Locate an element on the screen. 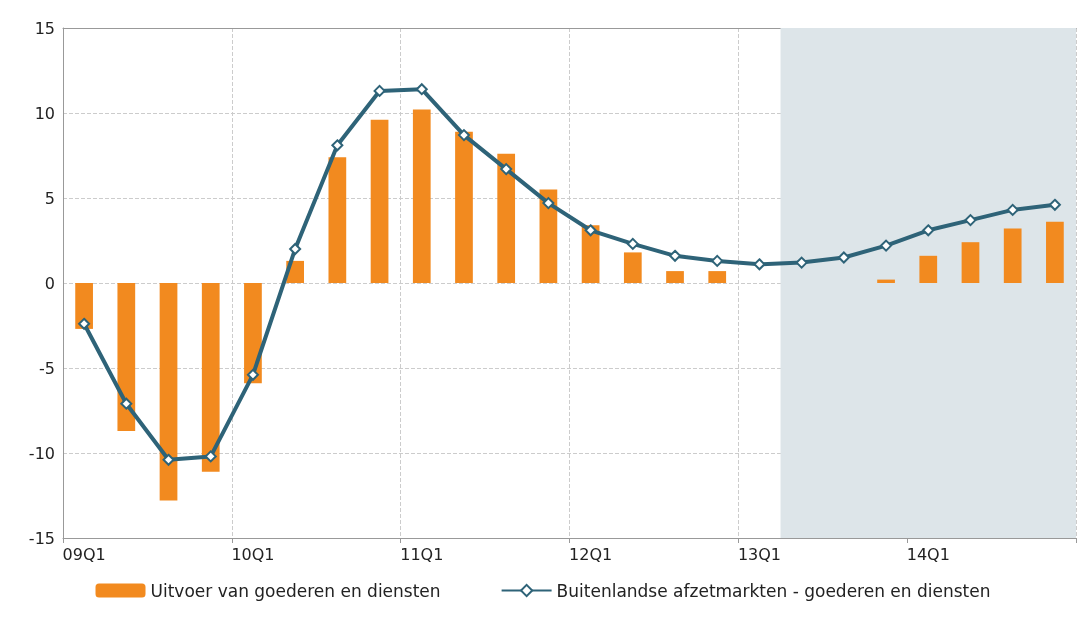 This screenshot has width=1087, height=617. x-tick-label: 12Q1 is located at coordinates (591, 554).